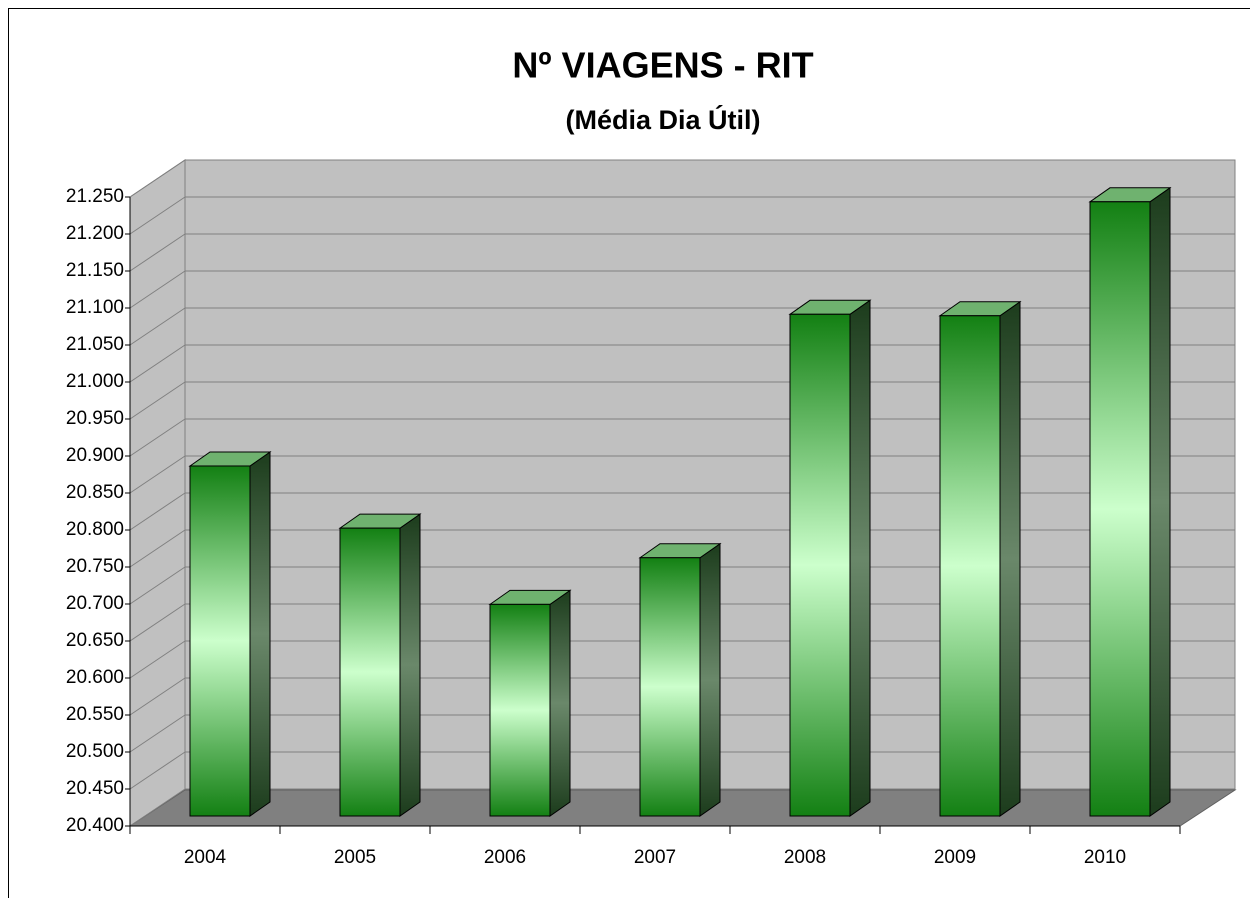  What do you see at coordinates (655, 857) in the screenshot?
I see `x-tick-label: 2007` at bounding box center [655, 857].